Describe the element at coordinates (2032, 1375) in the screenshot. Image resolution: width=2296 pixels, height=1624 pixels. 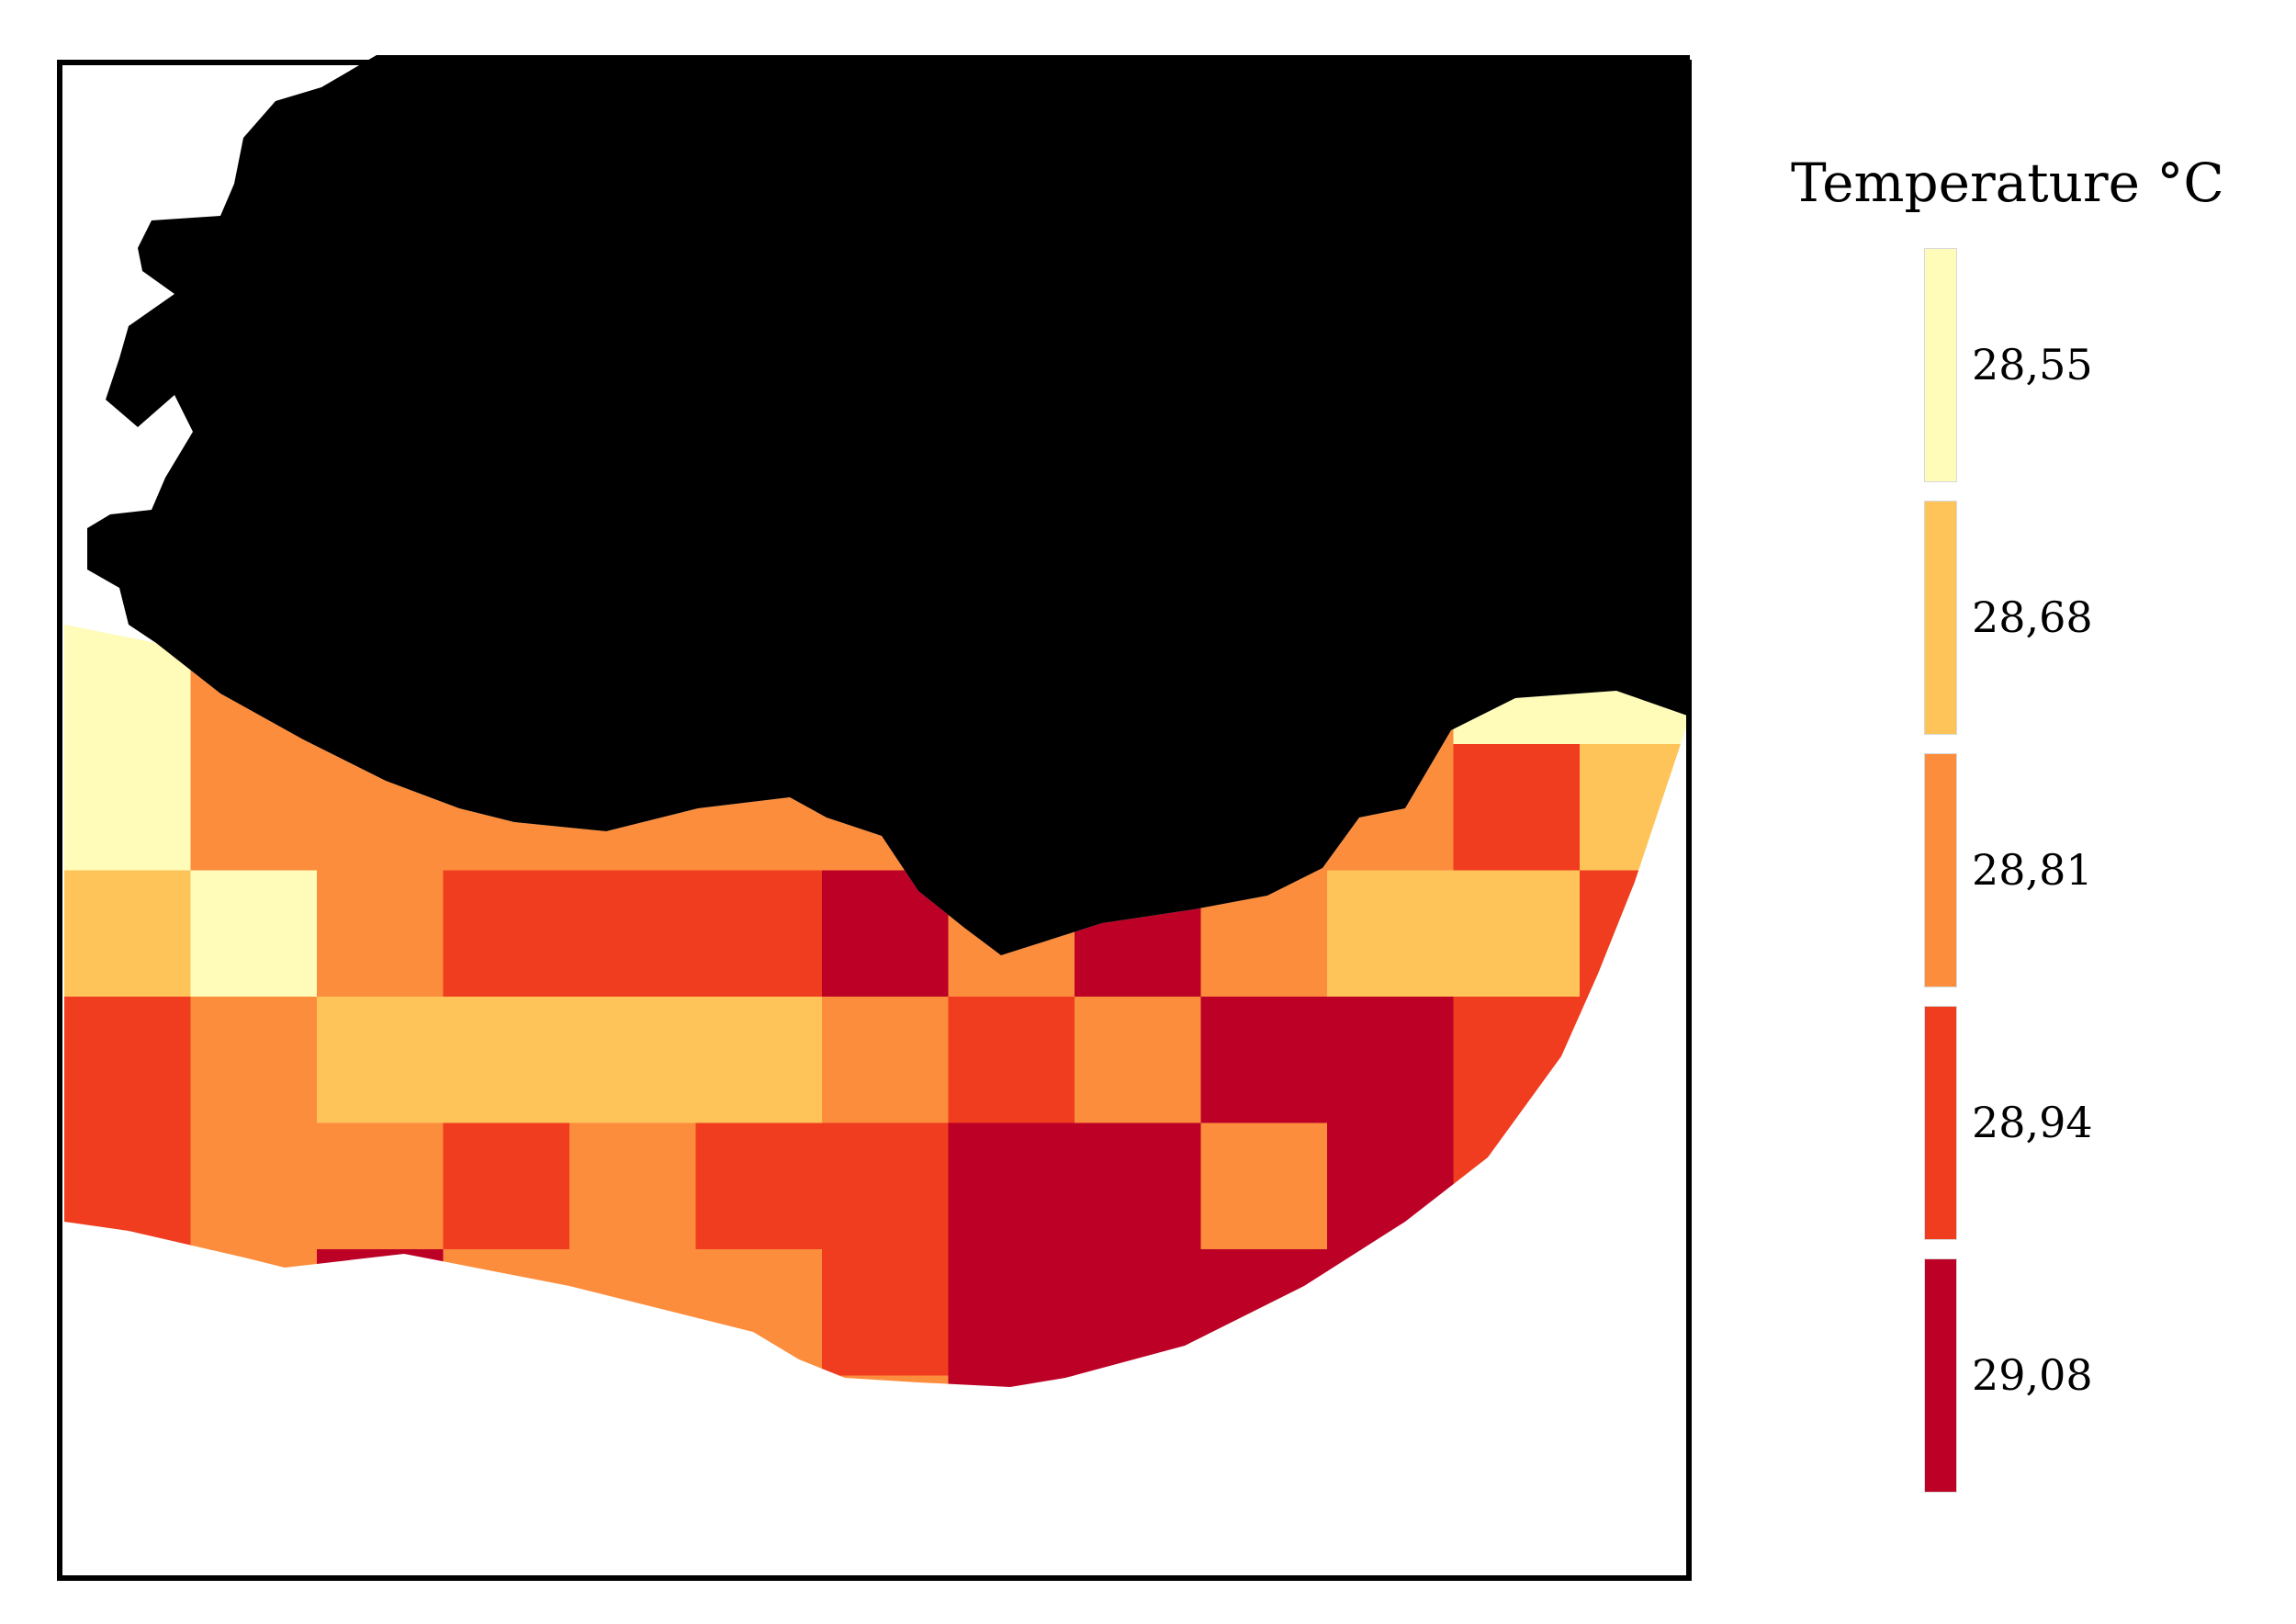
I see `legend-label: 29,08` at that location.